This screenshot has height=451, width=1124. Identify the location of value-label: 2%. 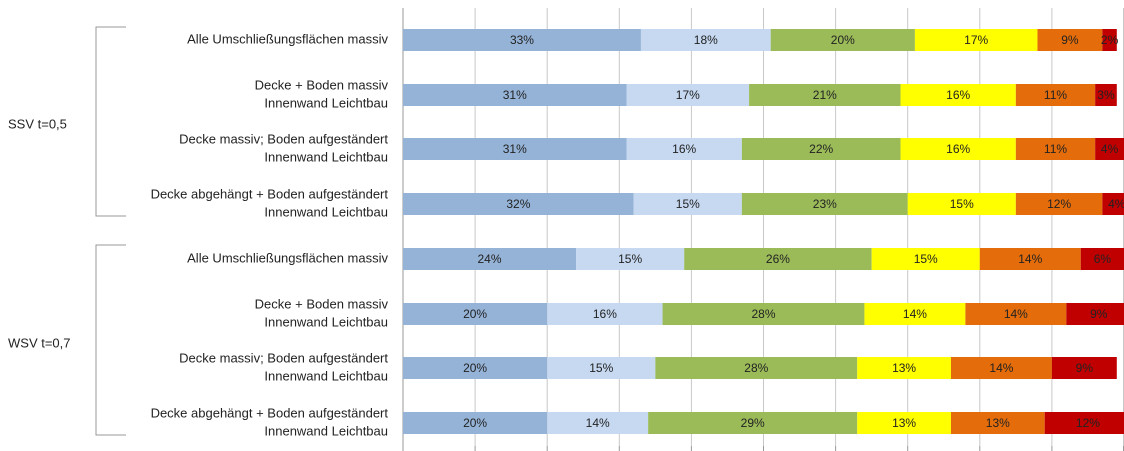
(1110, 40).